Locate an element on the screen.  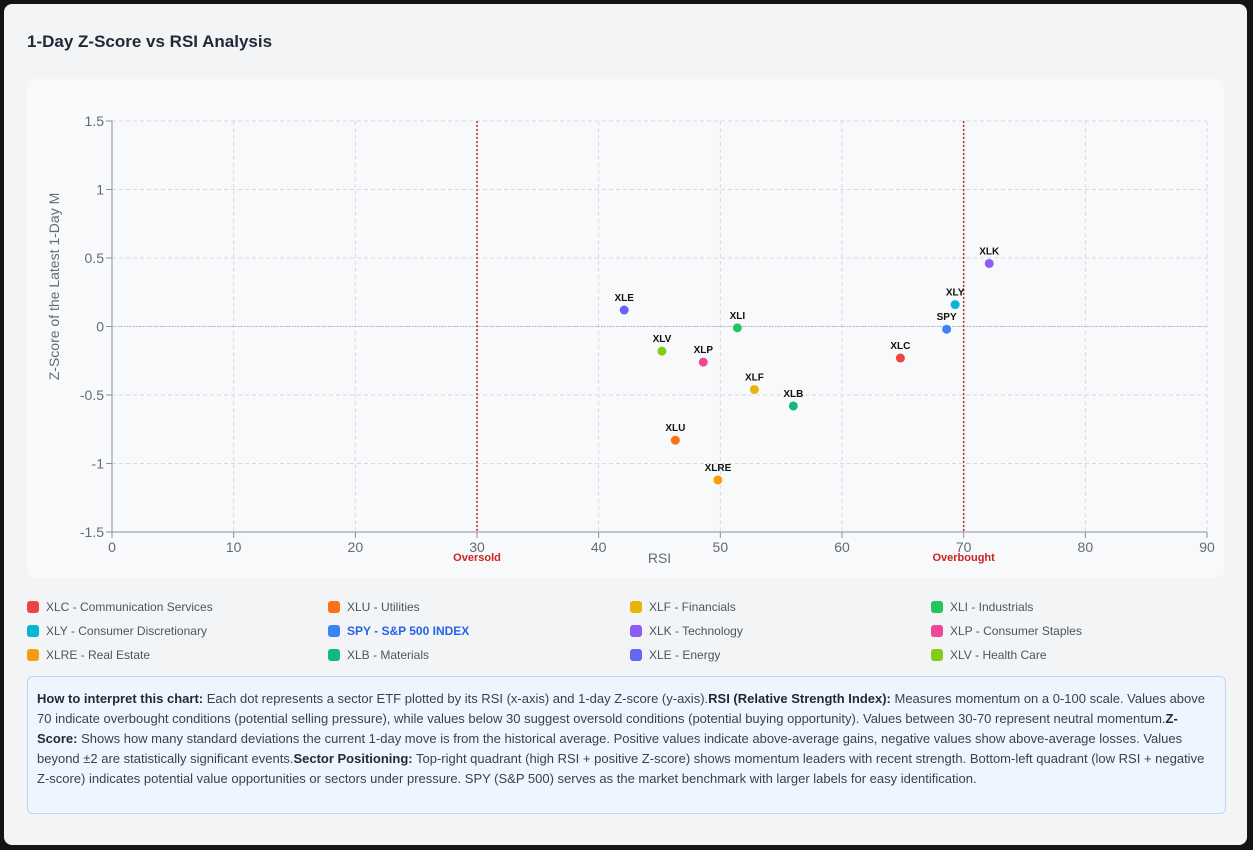
legend-item: XLI - Industrials is located at coordinates (982, 607).